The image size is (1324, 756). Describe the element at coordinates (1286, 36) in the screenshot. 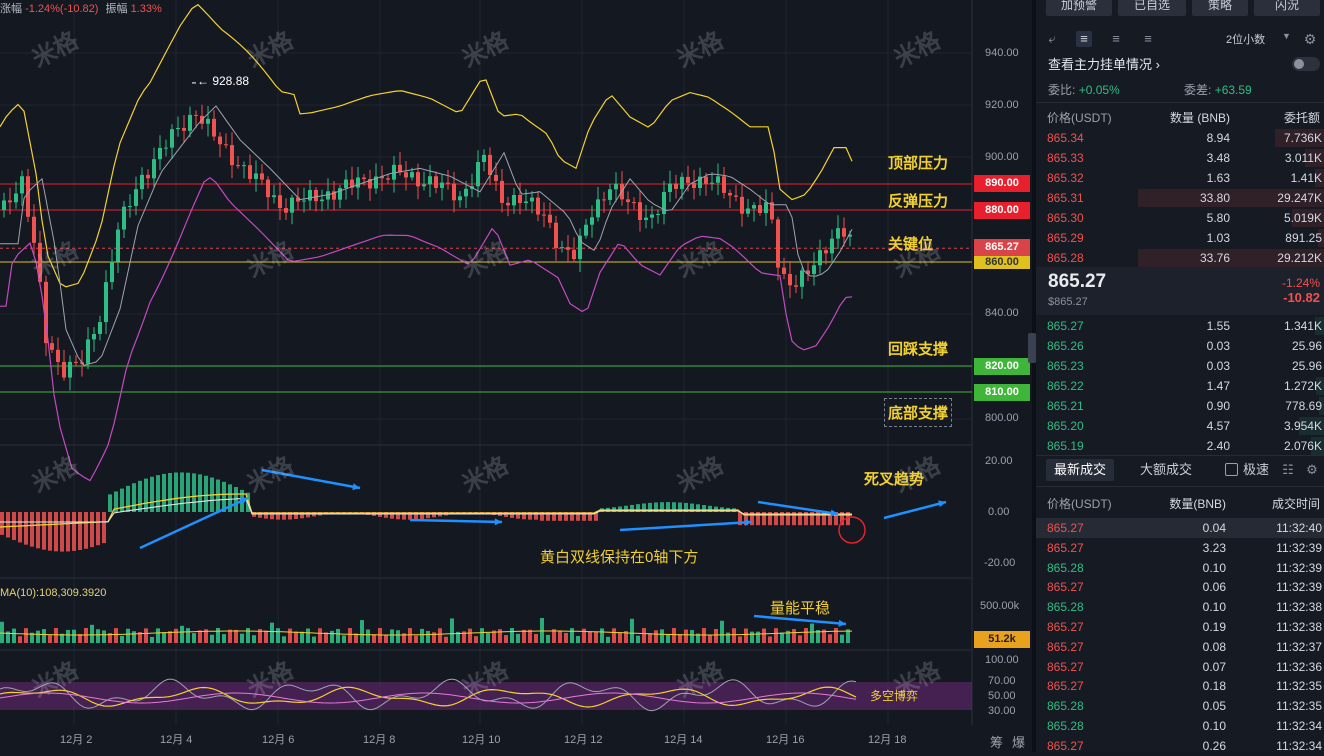

I see `chevron-down-icon: ▼` at that location.